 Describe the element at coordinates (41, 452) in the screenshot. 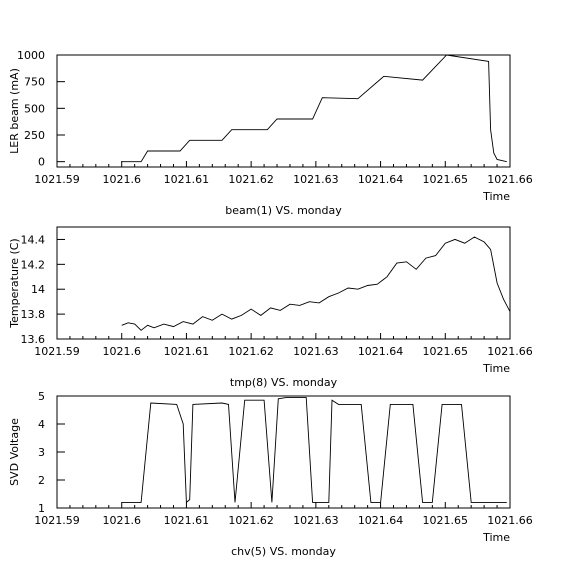

I see `y-tick-label: 3` at that location.